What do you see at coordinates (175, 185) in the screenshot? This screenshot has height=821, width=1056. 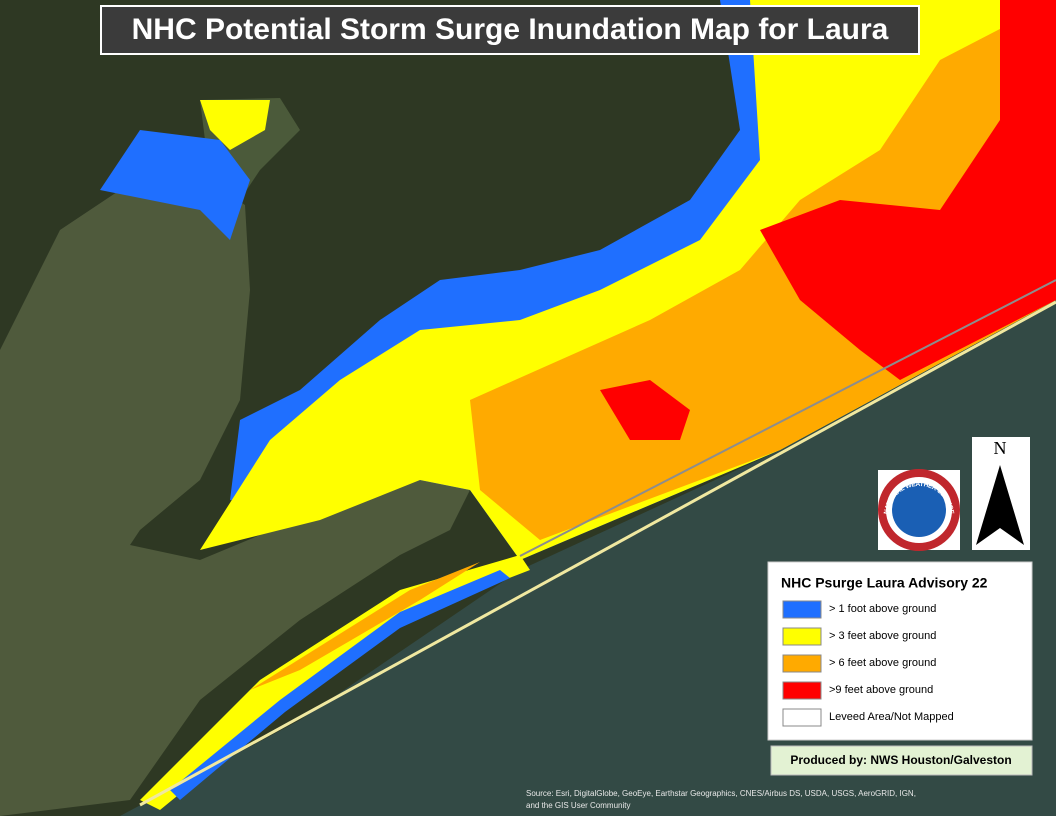 I see `zone-blue` at bounding box center [175, 185].